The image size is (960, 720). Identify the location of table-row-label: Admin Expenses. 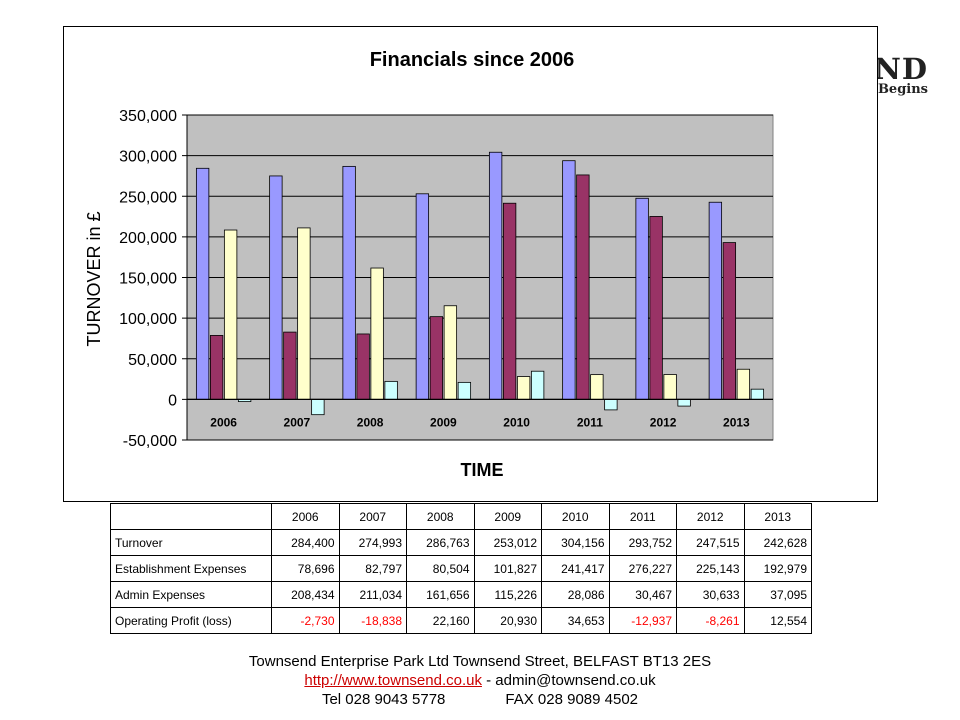
(191, 594).